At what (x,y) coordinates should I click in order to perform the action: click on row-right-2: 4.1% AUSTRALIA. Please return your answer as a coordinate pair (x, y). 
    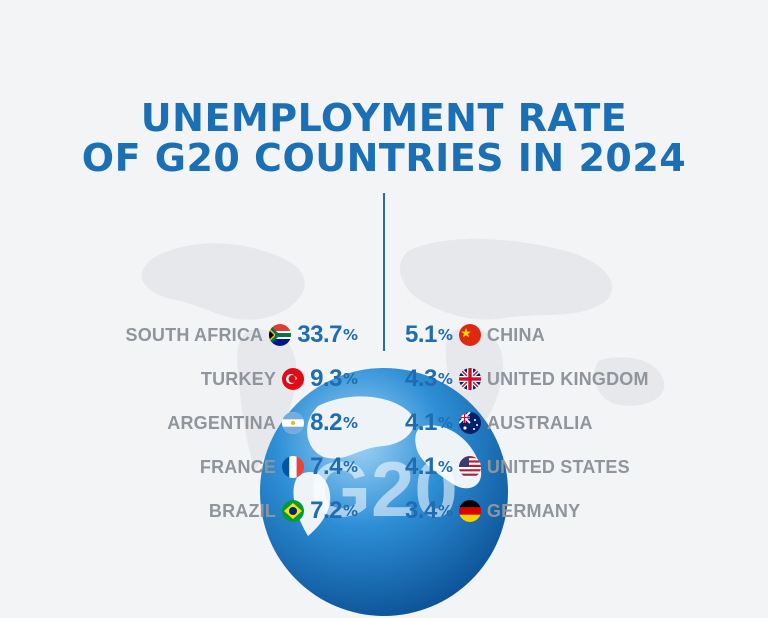
    Looking at the image, I should click on (499, 423).